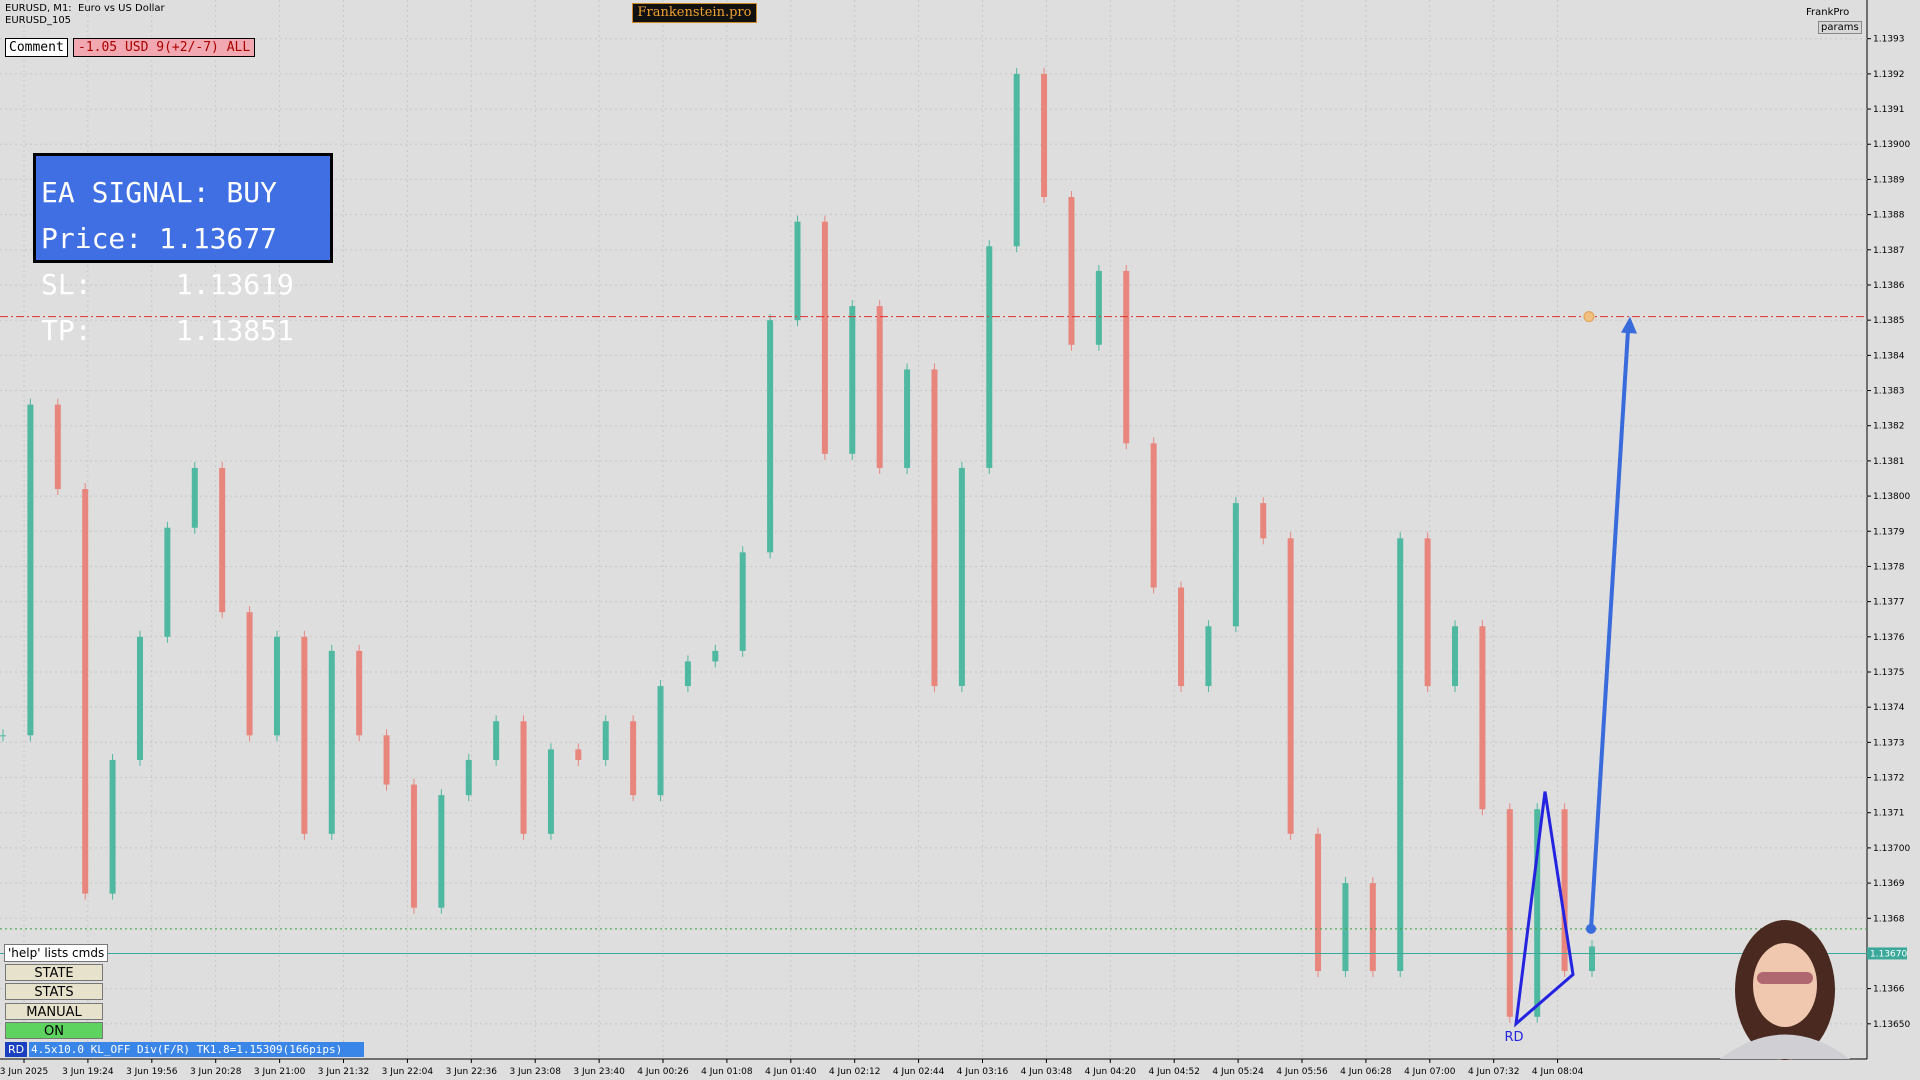  Describe the element at coordinates (1891, 497) in the screenshot. I see `y-tick-label: 1.13800` at that location.